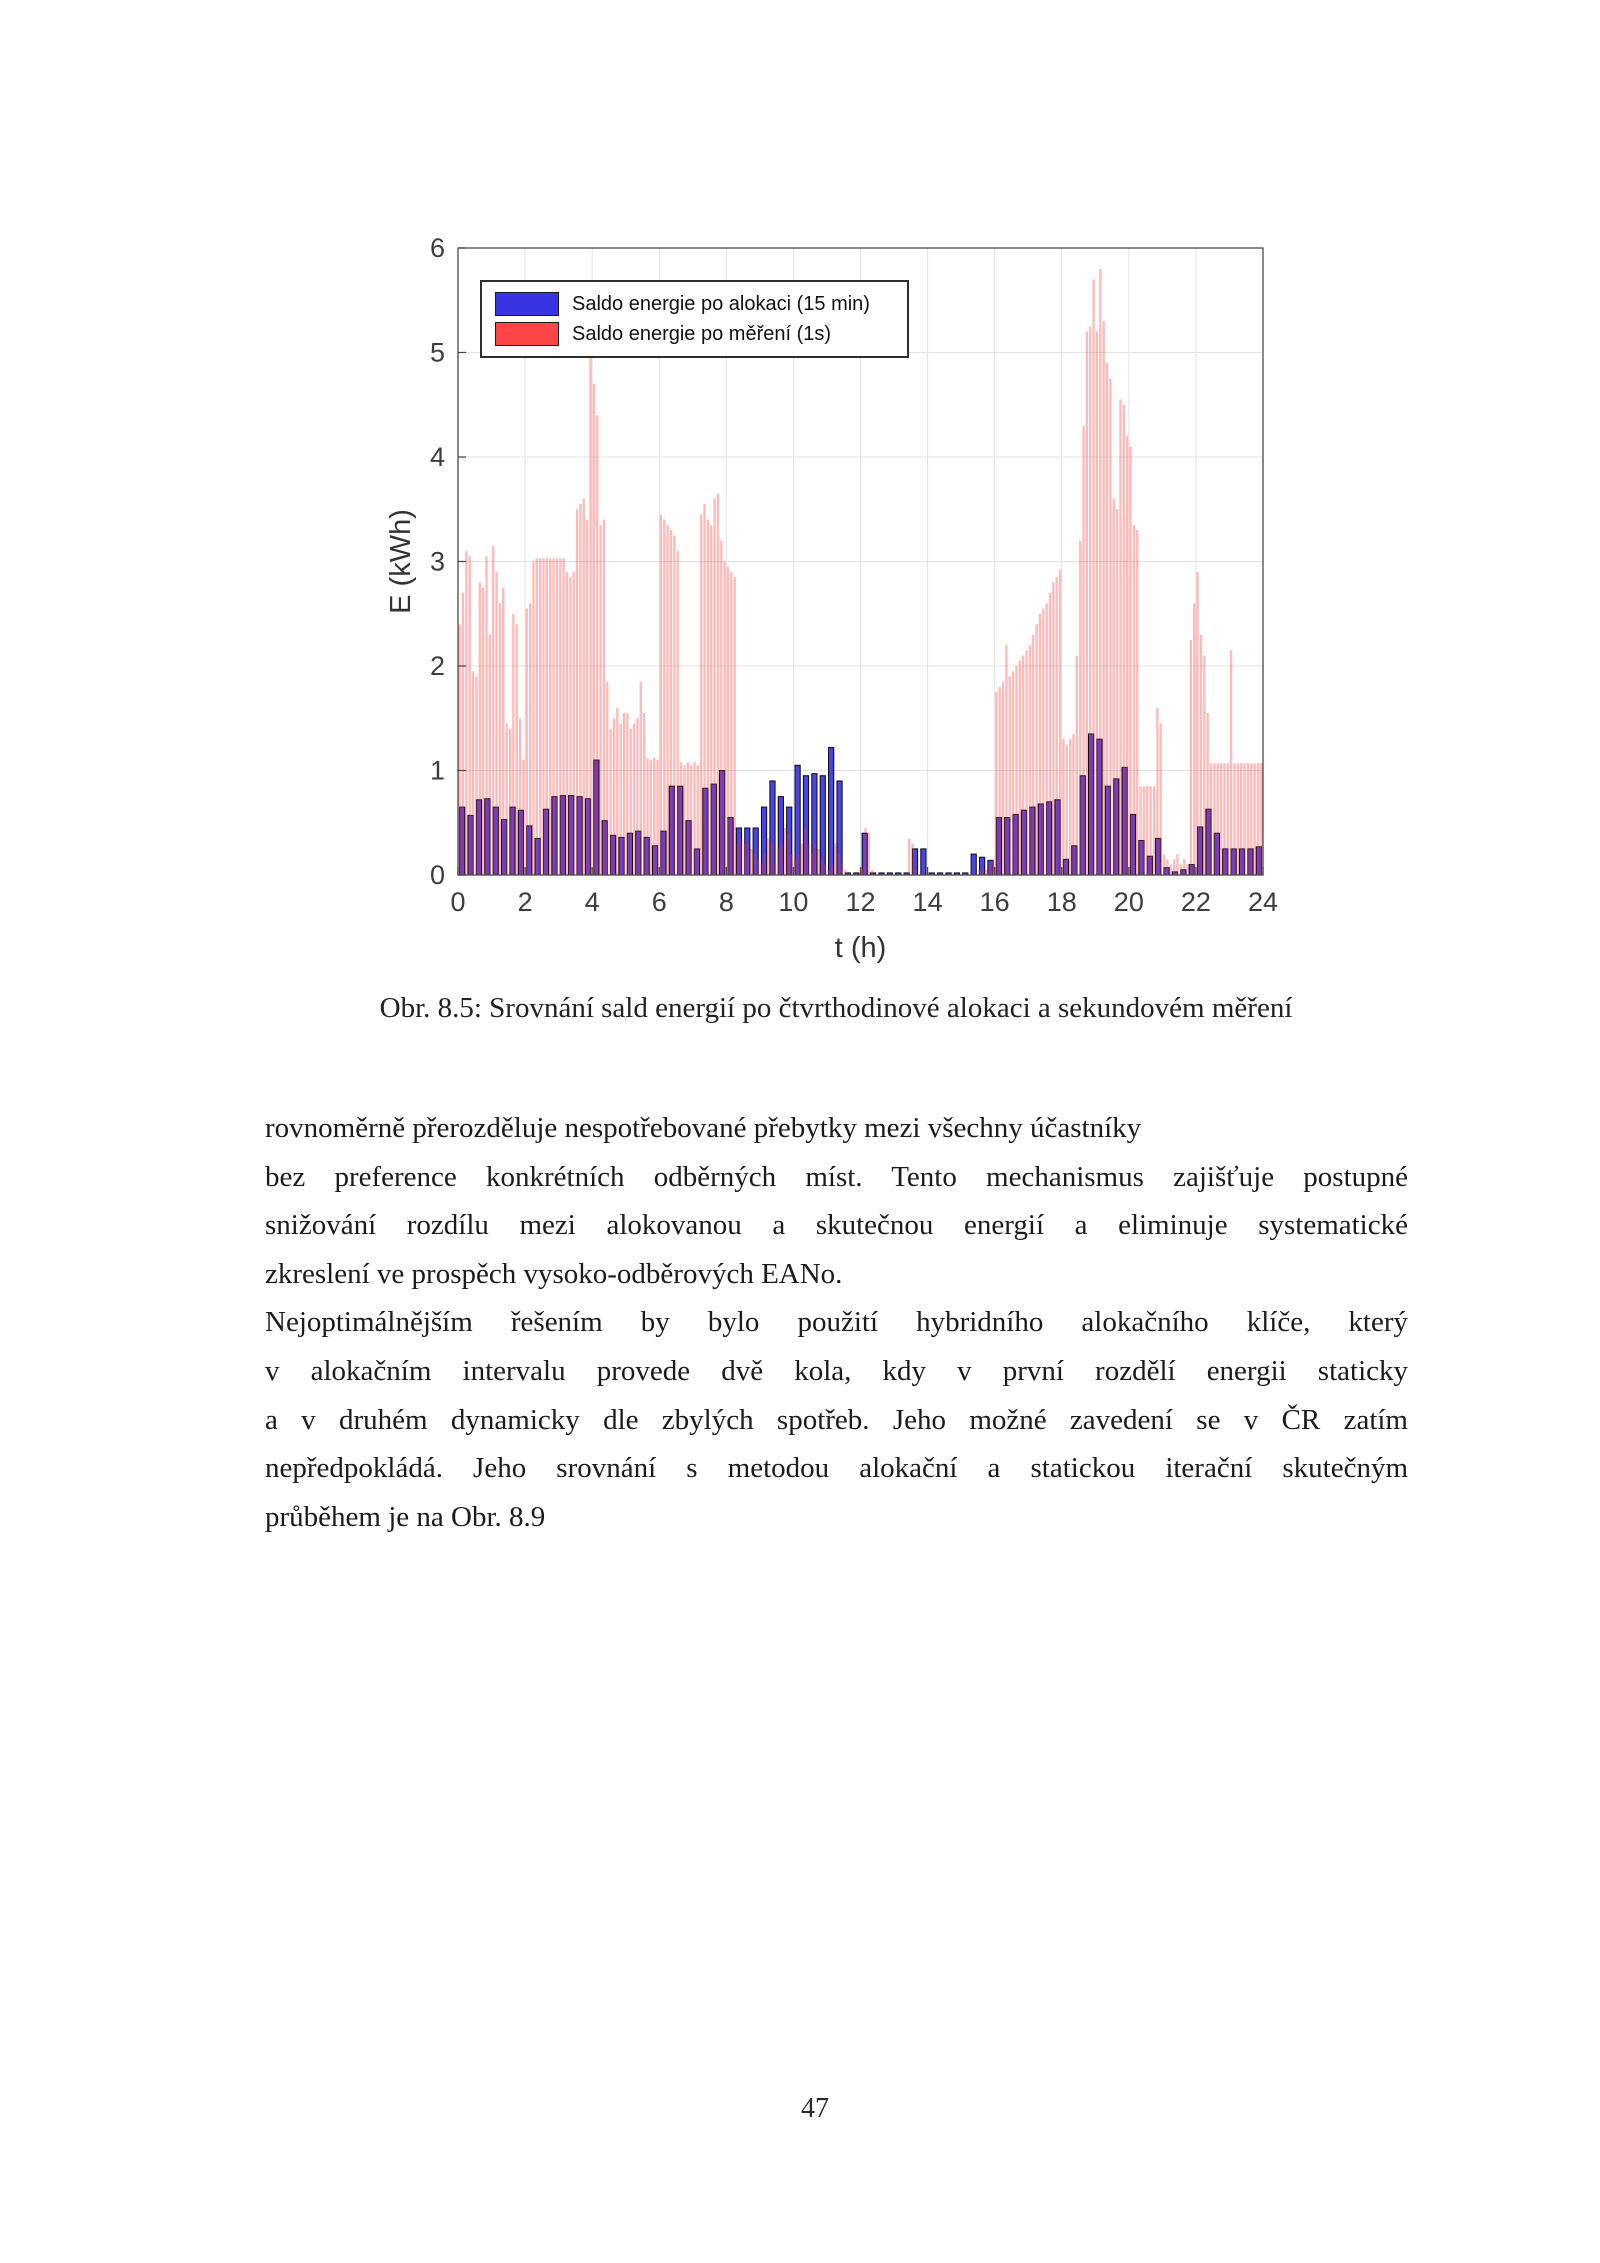 Image resolution: width=1600 pixels, height=2263 pixels. Describe the element at coordinates (860, 902) in the screenshot. I see `svg-text: 12` at that location.